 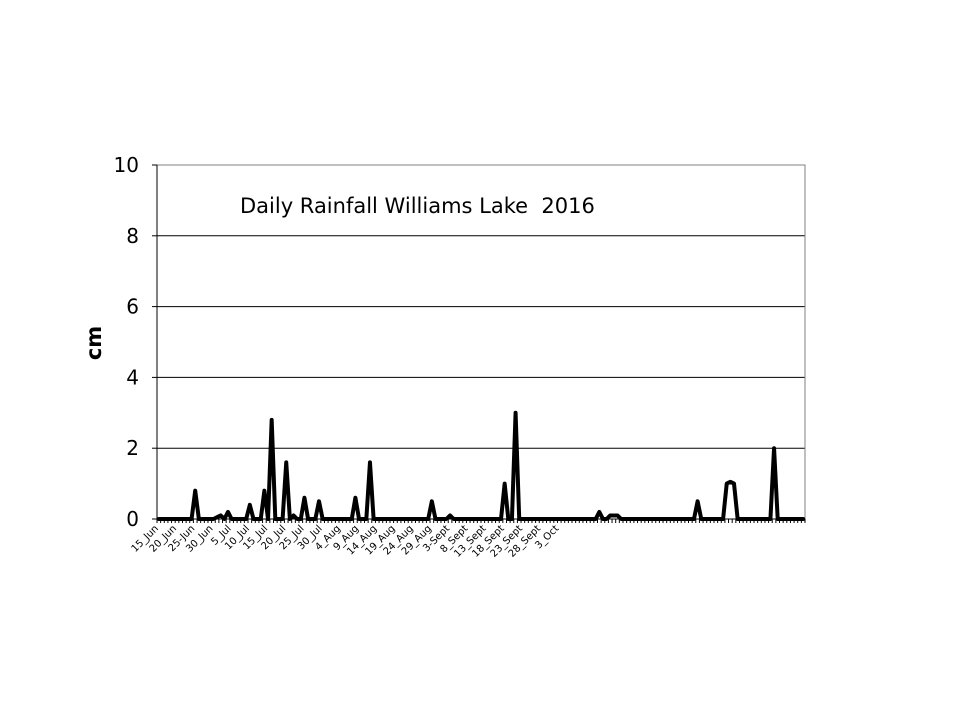 I want to click on y-tick-label: 0, so click(x=132, y=519).